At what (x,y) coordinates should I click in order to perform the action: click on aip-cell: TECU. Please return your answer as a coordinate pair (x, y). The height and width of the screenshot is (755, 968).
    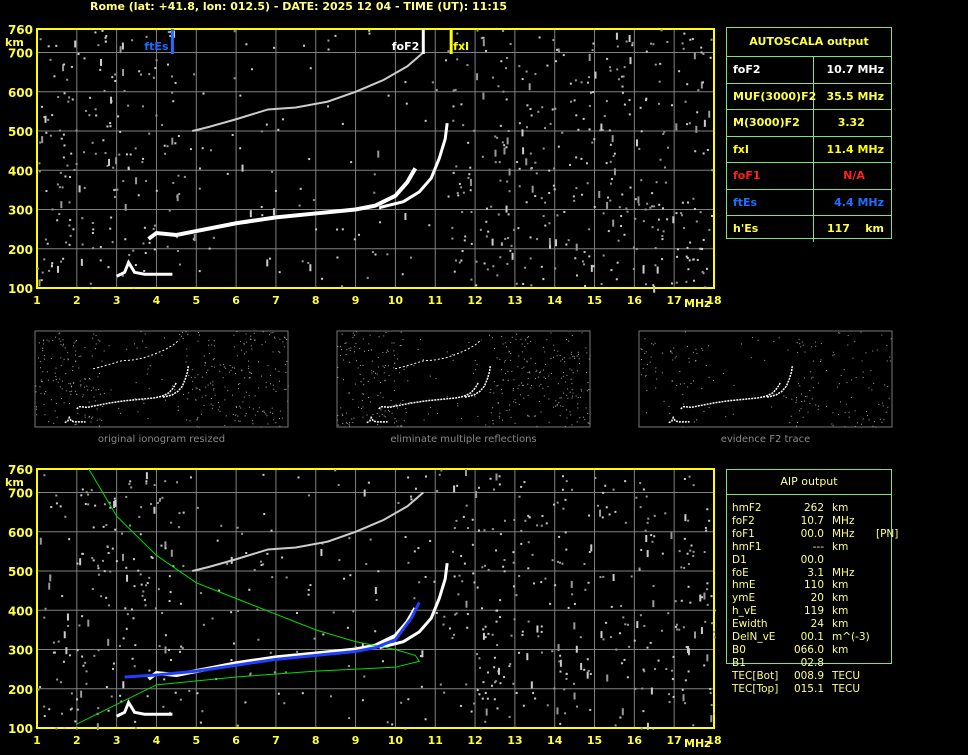
    Looking at the image, I should click on (846, 675).